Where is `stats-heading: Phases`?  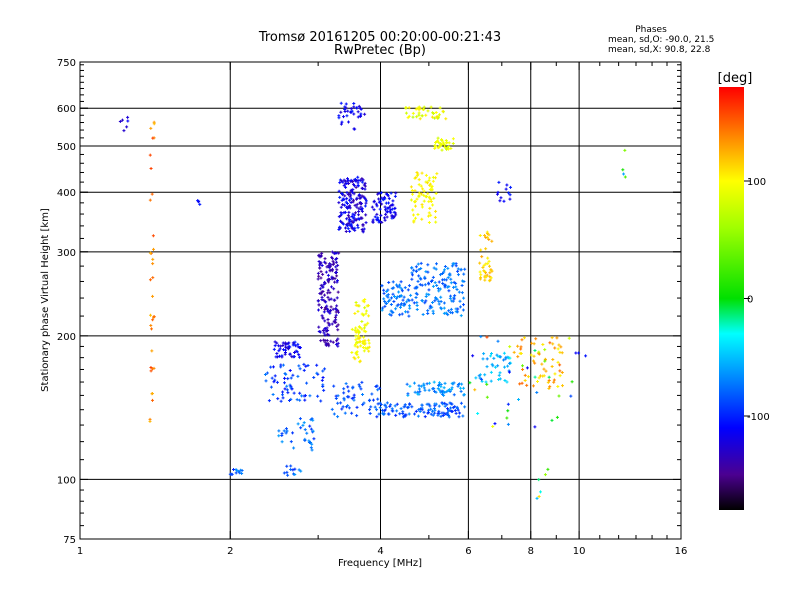 stats-heading: Phases is located at coordinates (651, 30).